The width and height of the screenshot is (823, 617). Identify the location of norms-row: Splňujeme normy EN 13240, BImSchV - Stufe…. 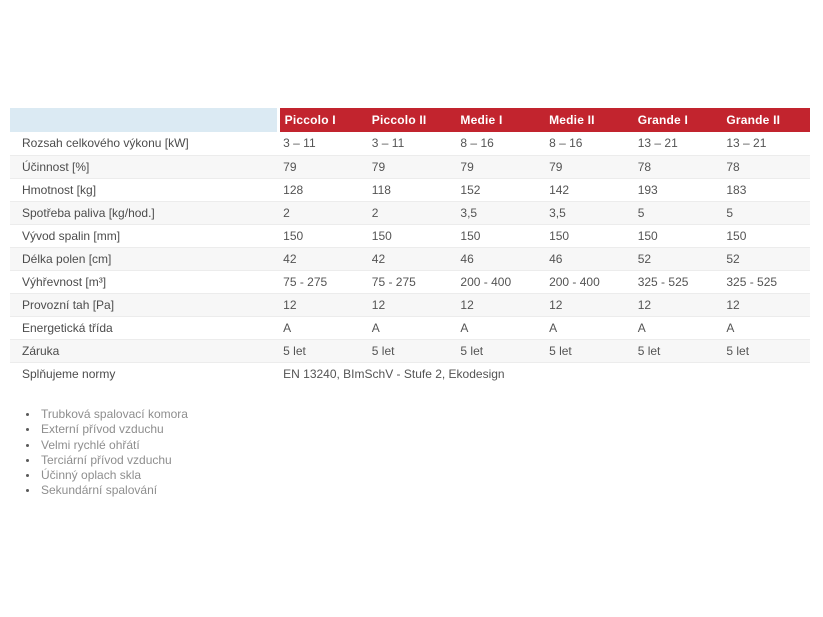
(410, 373).